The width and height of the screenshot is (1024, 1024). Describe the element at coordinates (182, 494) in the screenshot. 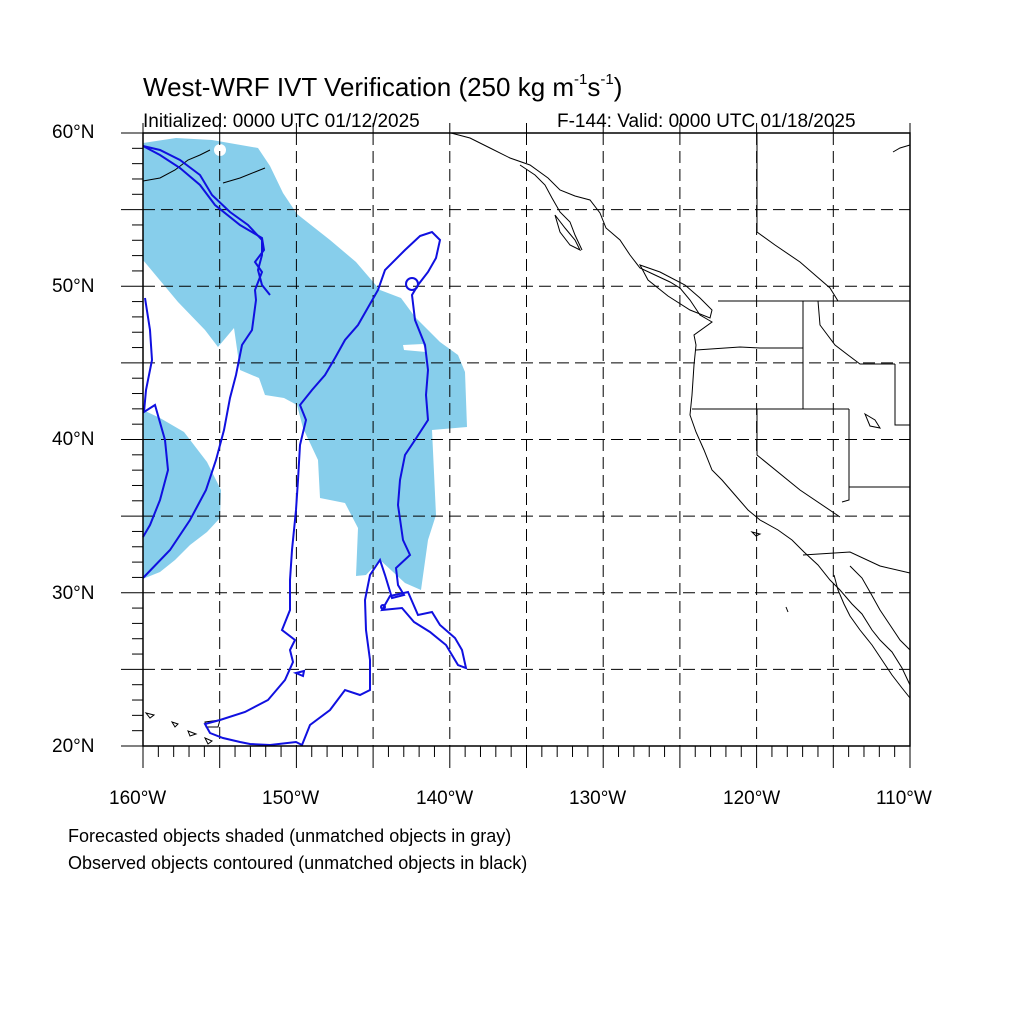

I see `forecast-object-south` at that location.